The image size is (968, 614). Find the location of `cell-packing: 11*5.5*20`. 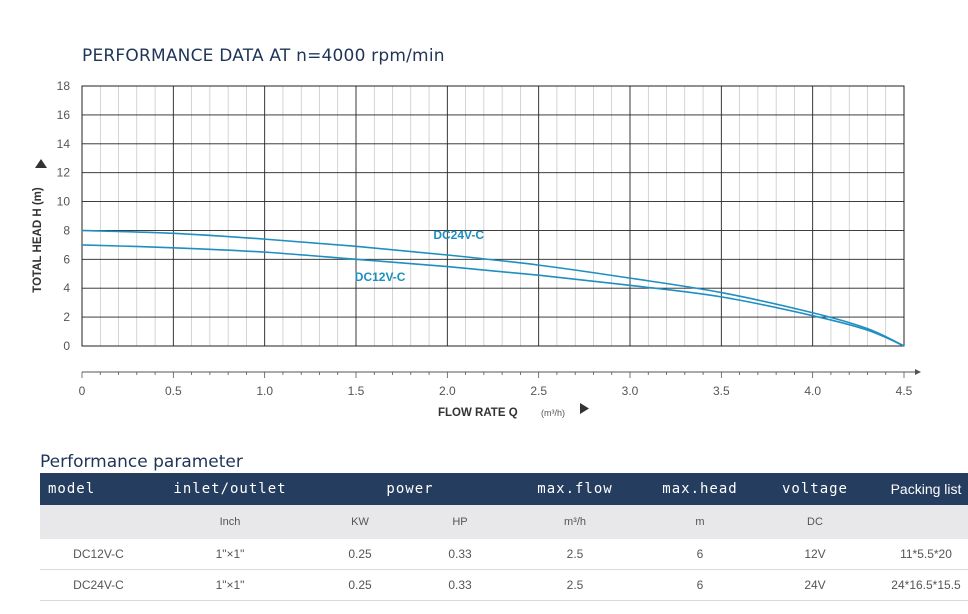

cell-packing: 11*5.5*20 is located at coordinates (919, 554).